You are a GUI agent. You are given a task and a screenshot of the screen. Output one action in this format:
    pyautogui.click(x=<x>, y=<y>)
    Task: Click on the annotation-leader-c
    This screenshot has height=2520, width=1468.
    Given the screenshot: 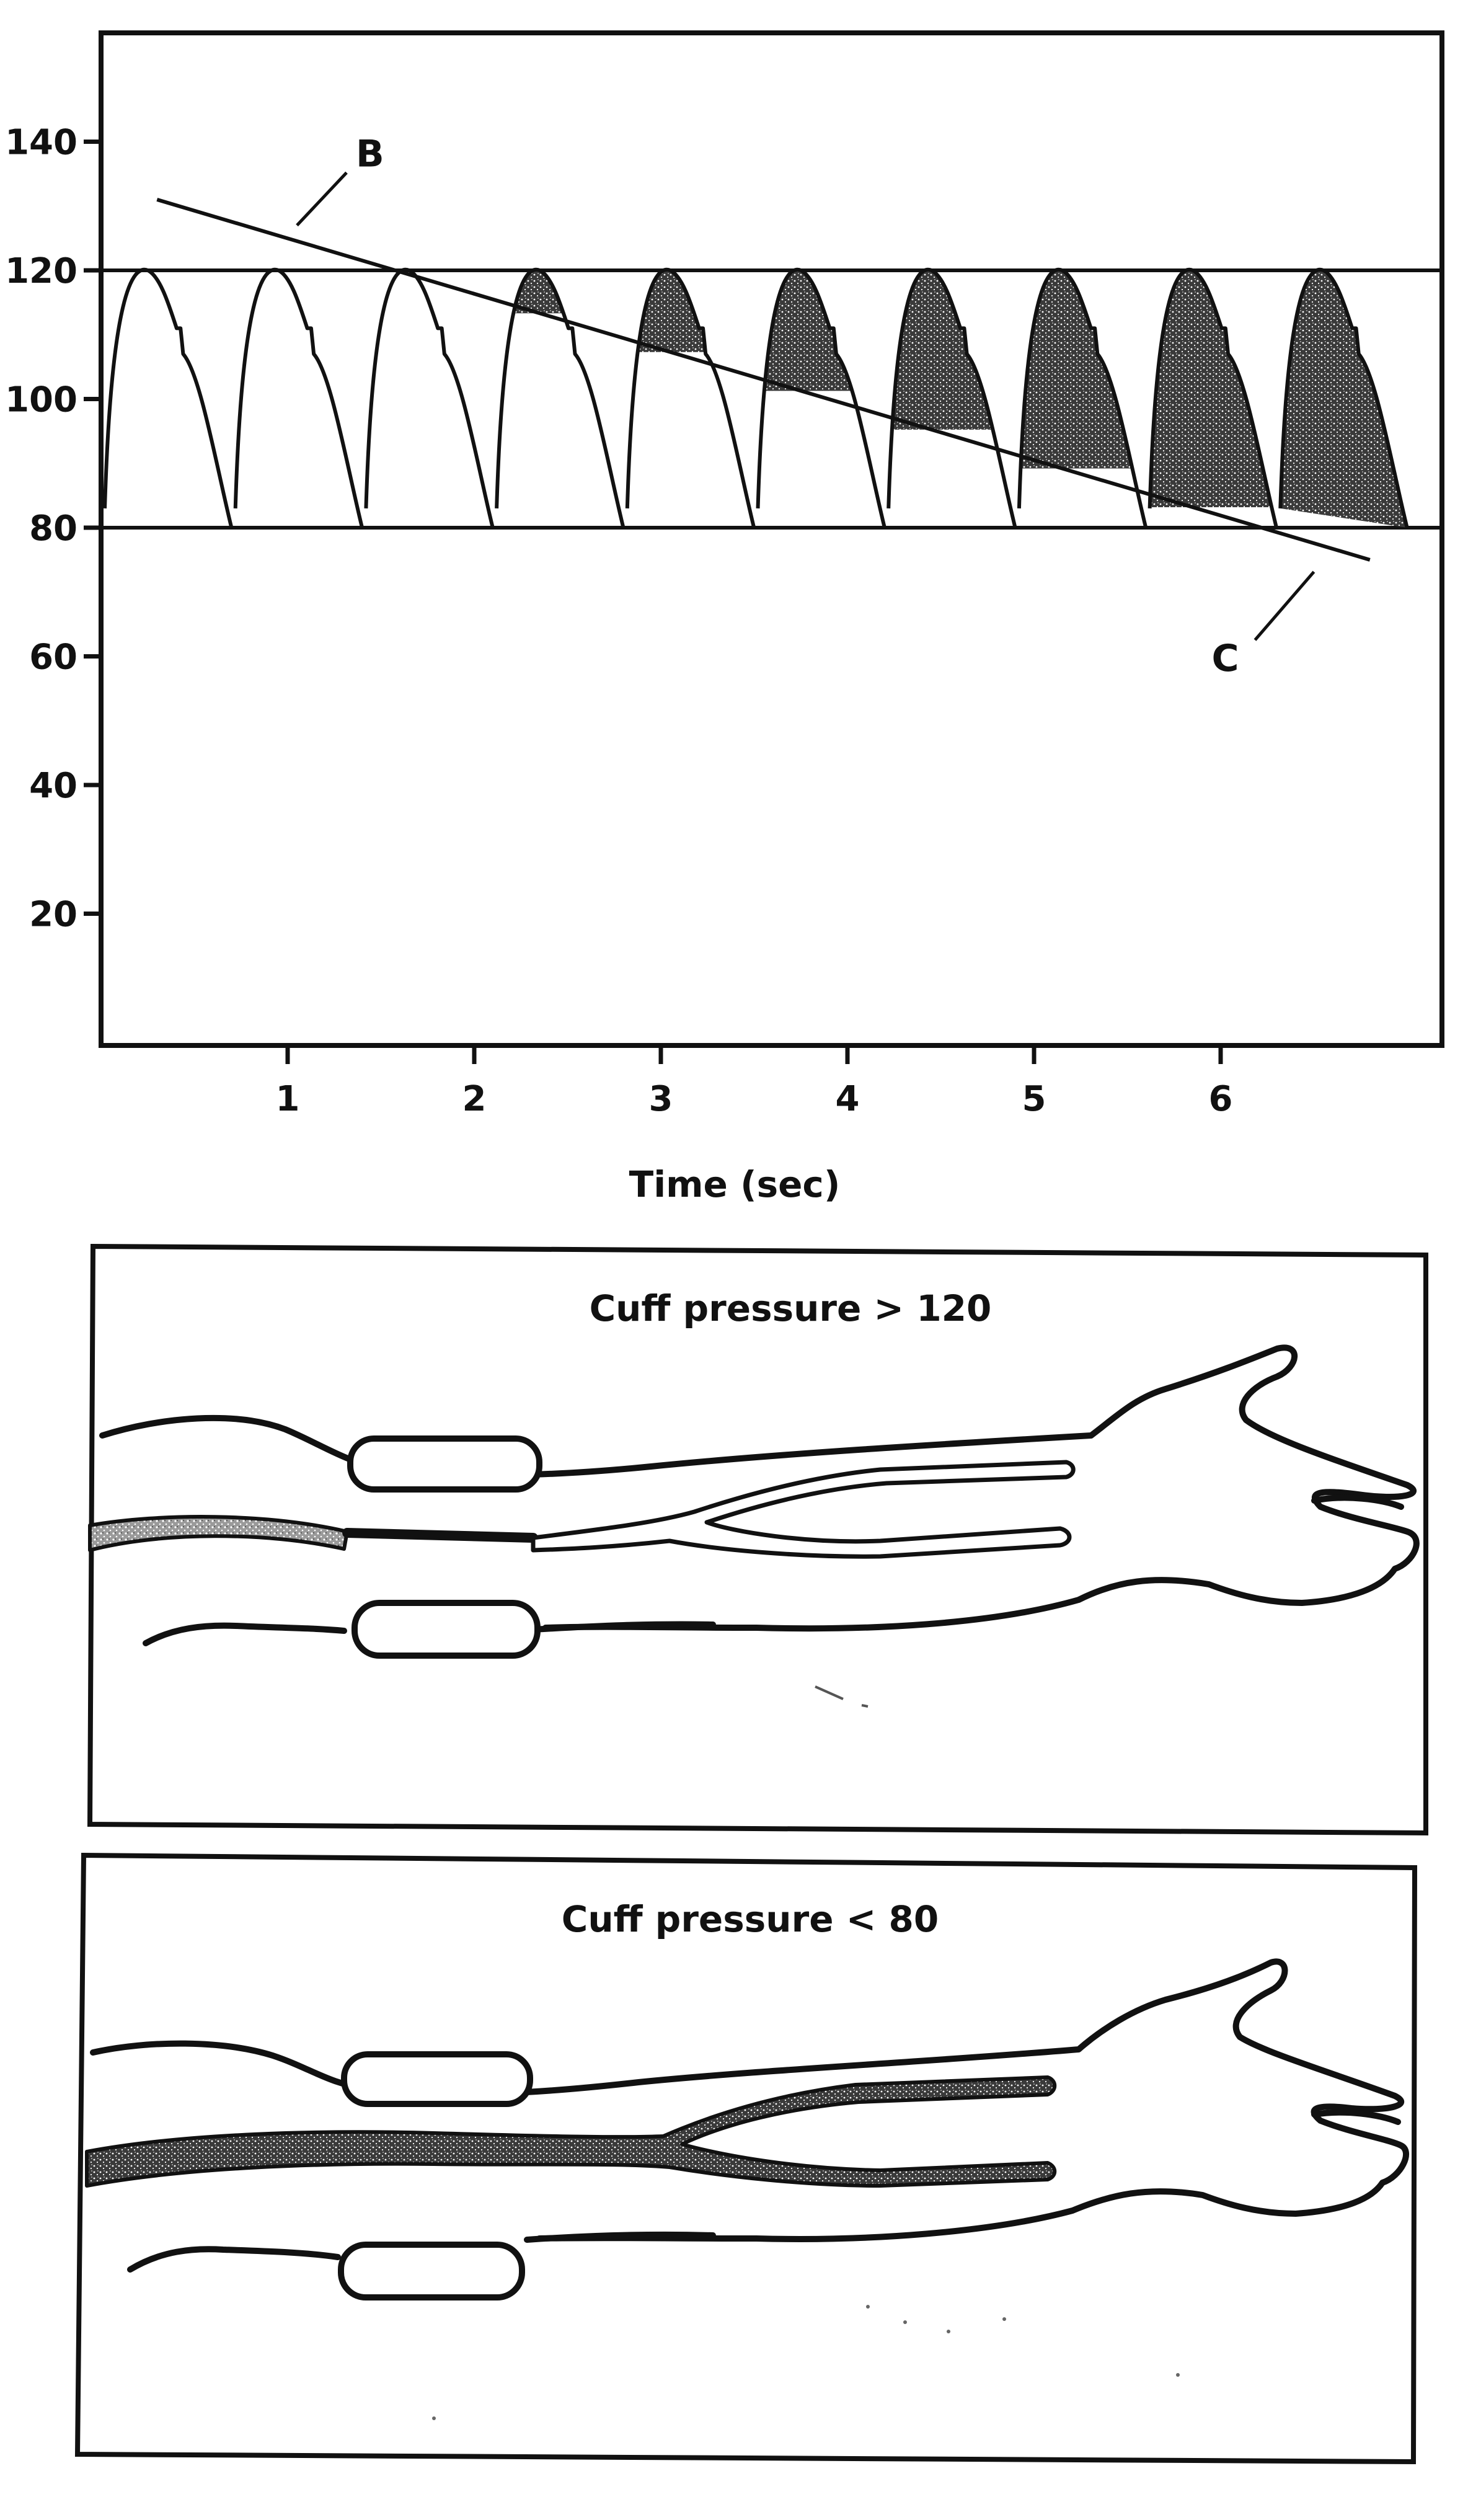 What is the action you would take?
    pyautogui.click(x=1284, y=605)
    